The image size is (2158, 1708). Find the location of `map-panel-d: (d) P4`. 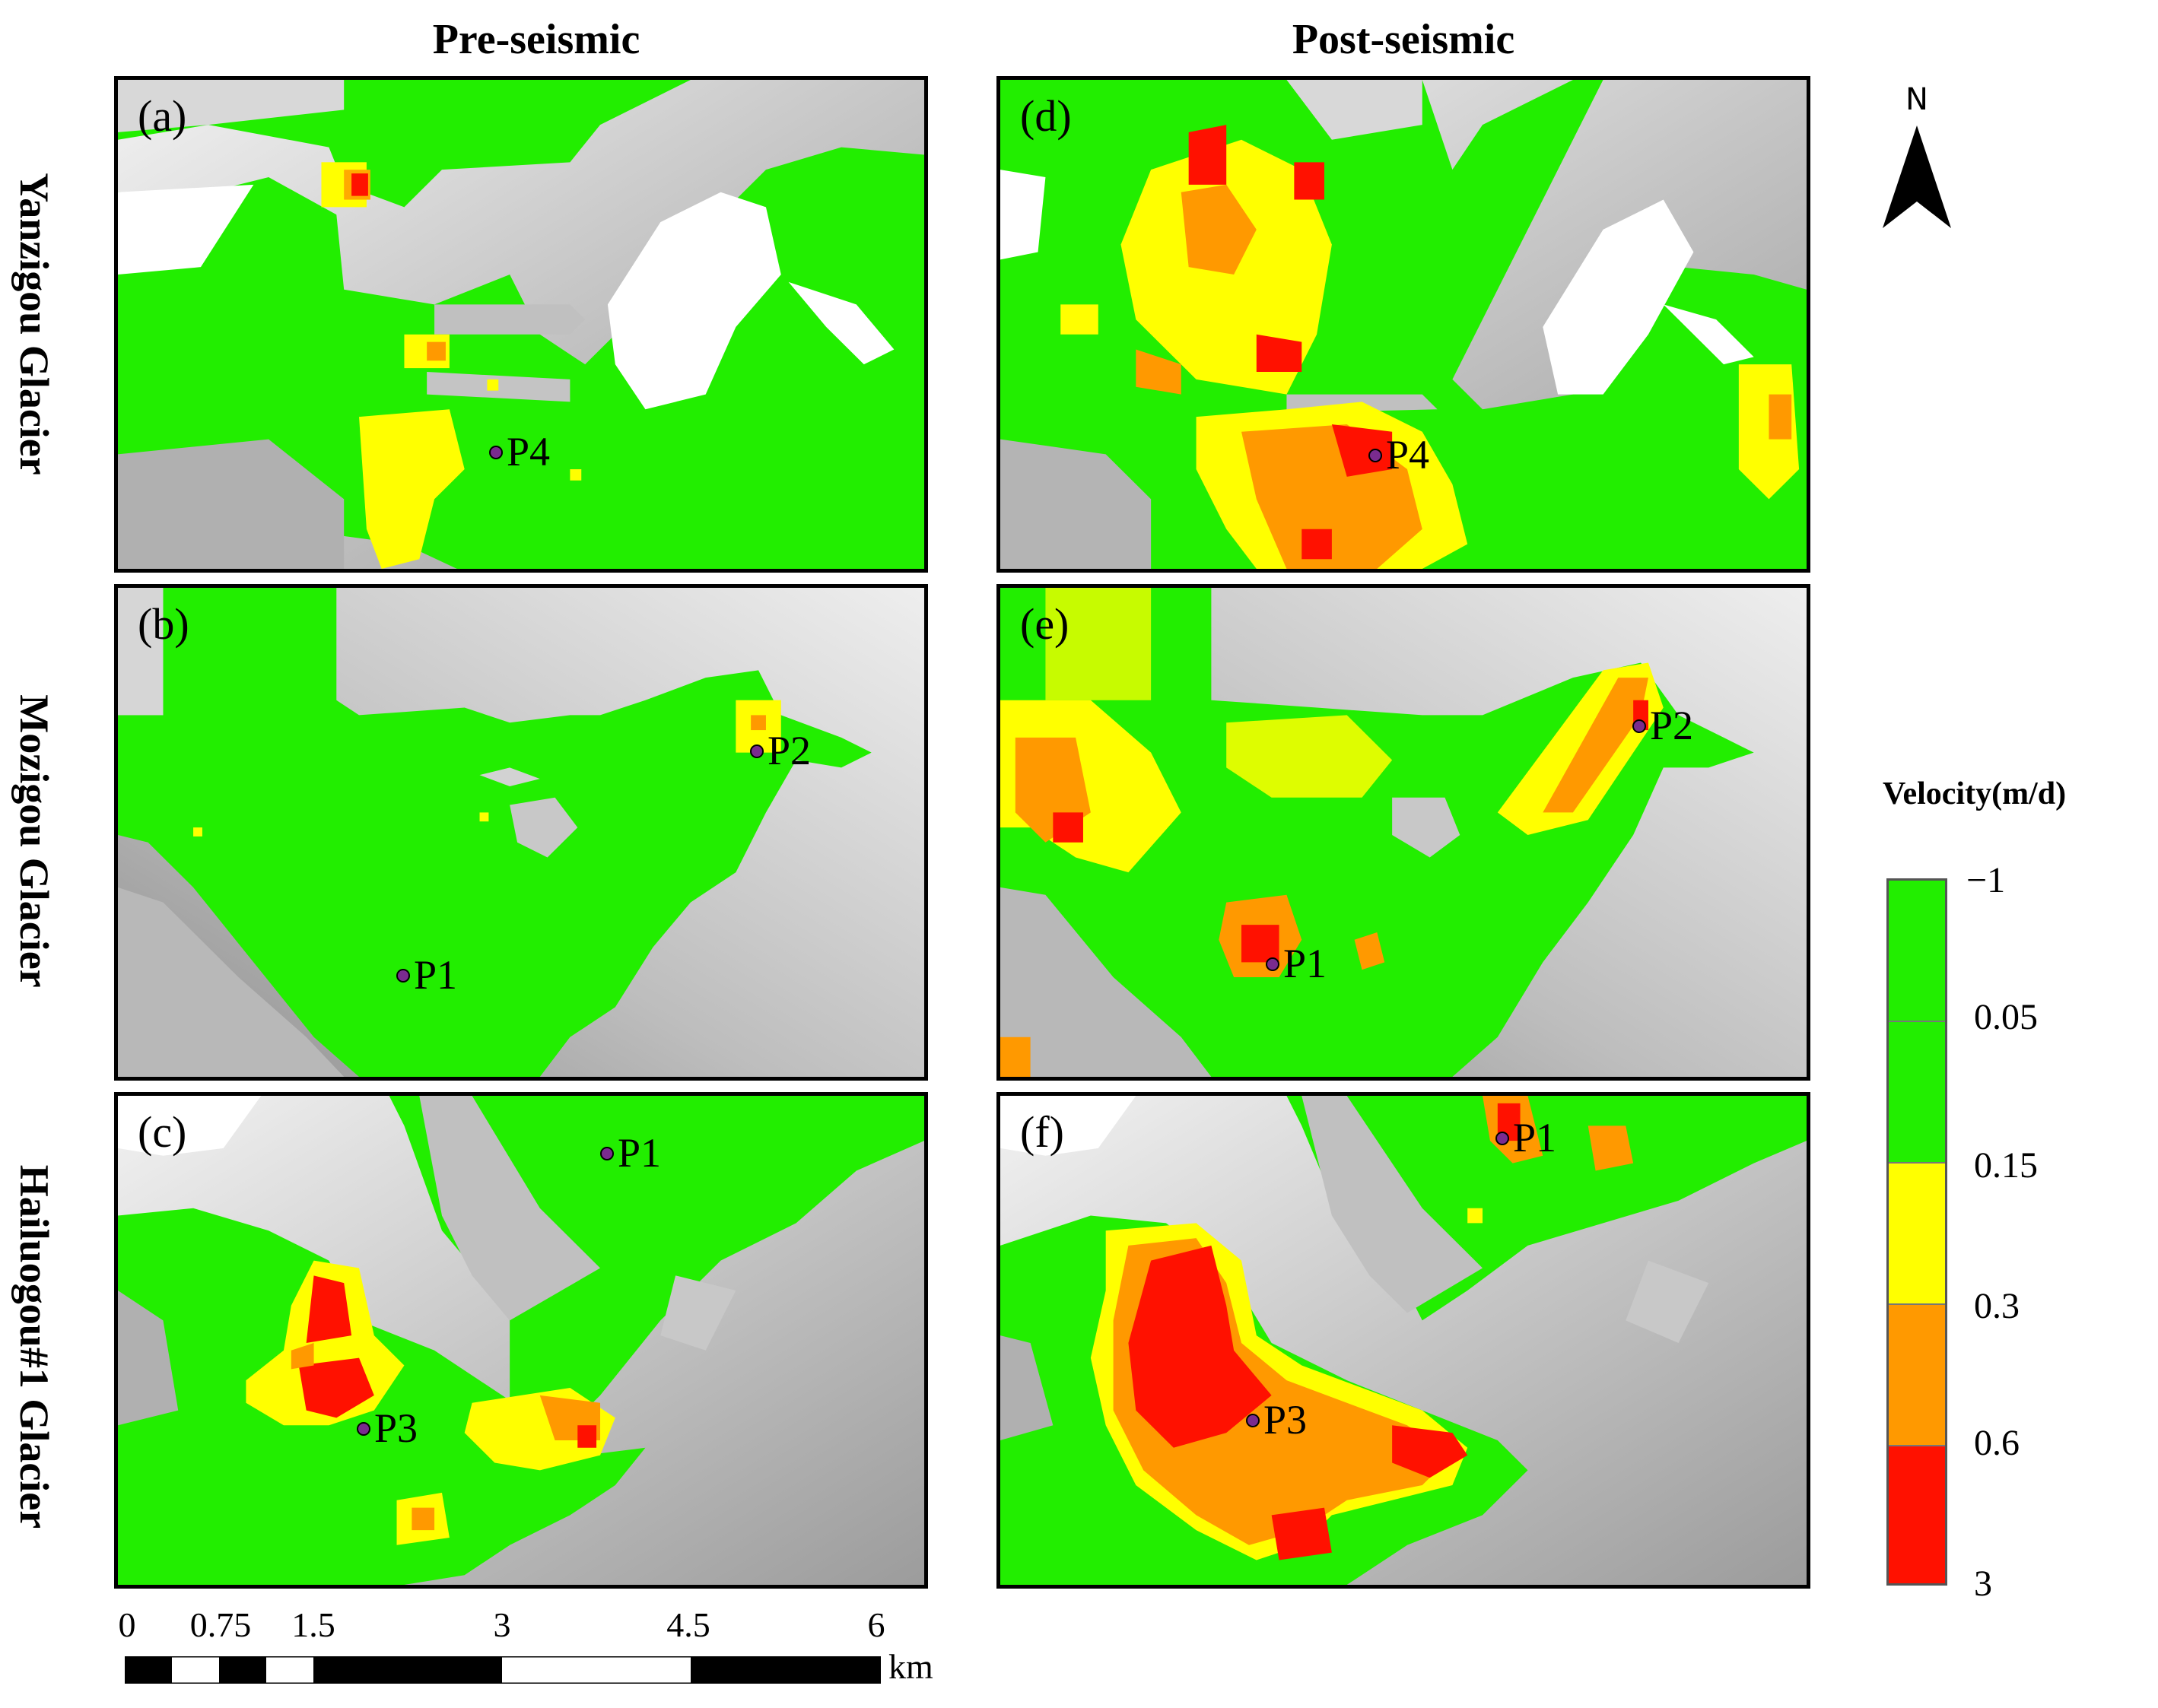

map-panel-d: (d) P4 is located at coordinates (1403, 325).